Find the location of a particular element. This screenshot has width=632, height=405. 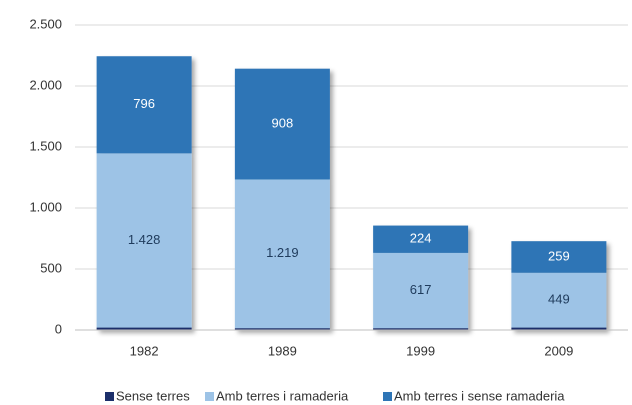

y-tick-label: 2.500 is located at coordinates (45, 23).